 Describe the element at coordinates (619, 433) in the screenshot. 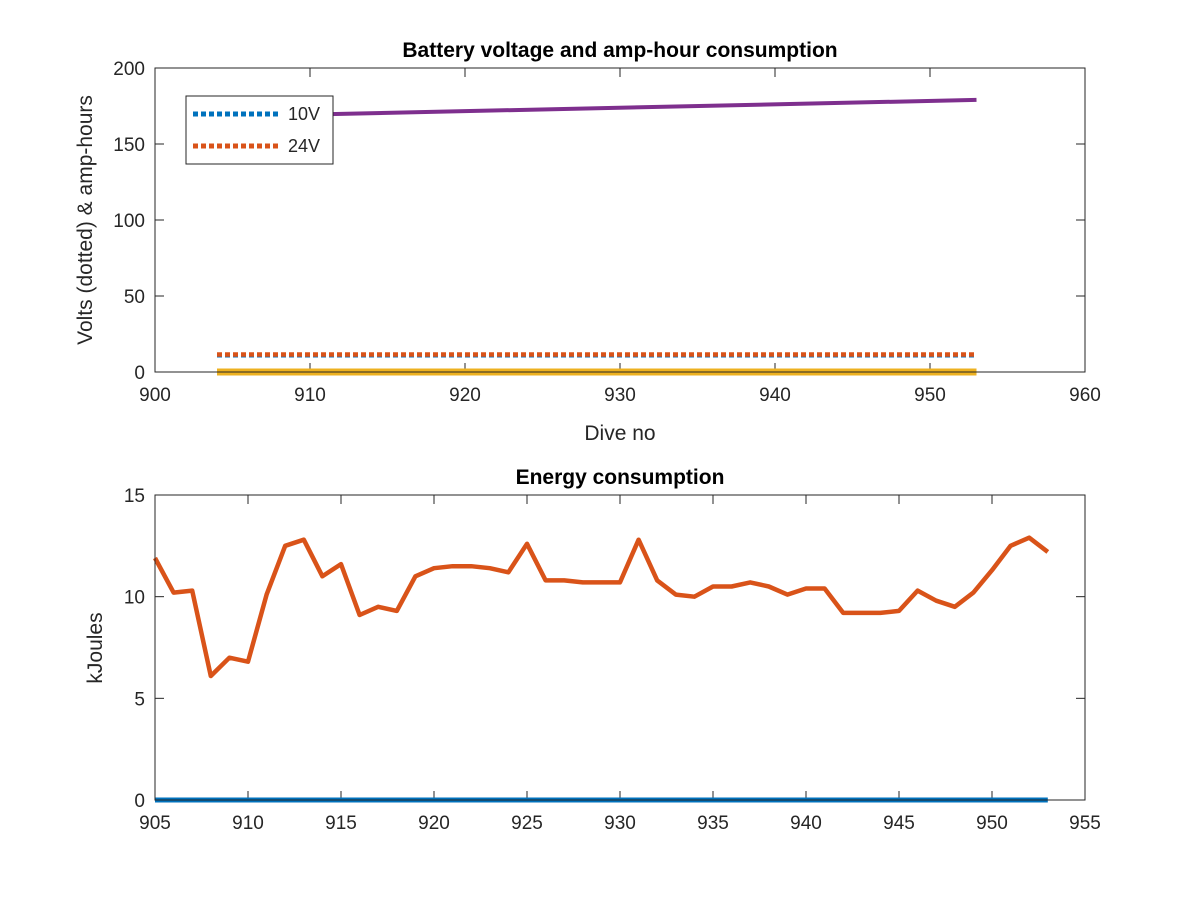

I see `x-axis-label: Dive no` at that location.